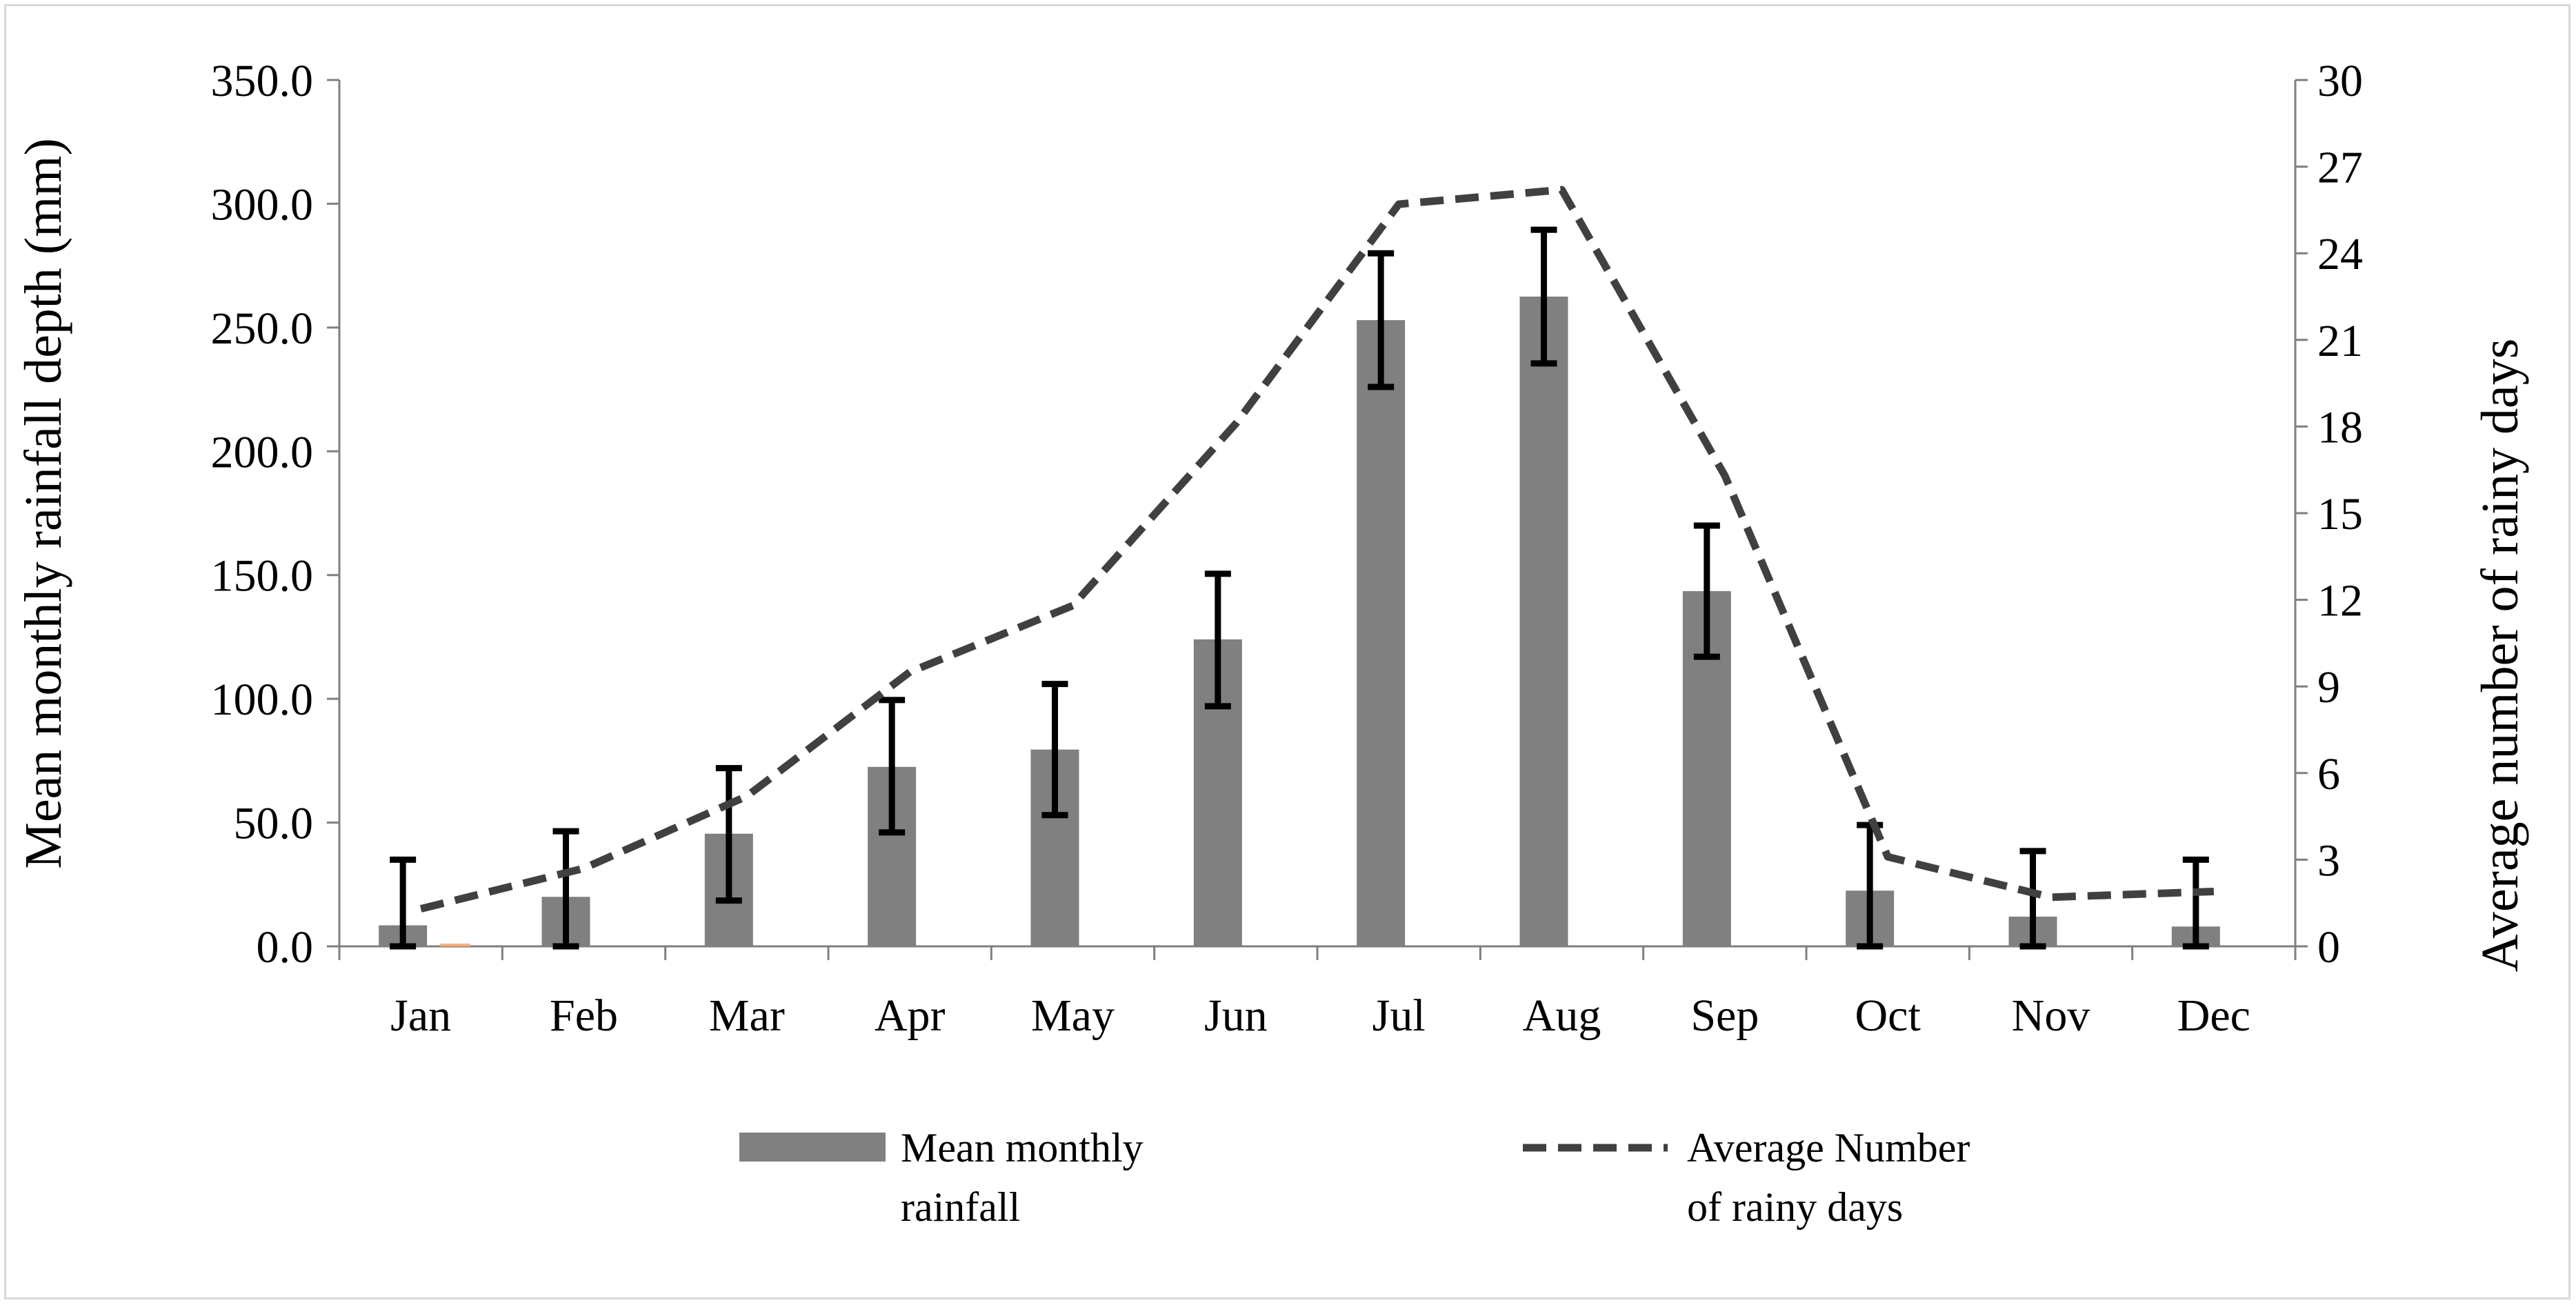 Image resolution: width=2576 pixels, height=1305 pixels. Describe the element at coordinates (2340, 341) in the screenshot. I see `y-tick-label-right: 21` at that location.